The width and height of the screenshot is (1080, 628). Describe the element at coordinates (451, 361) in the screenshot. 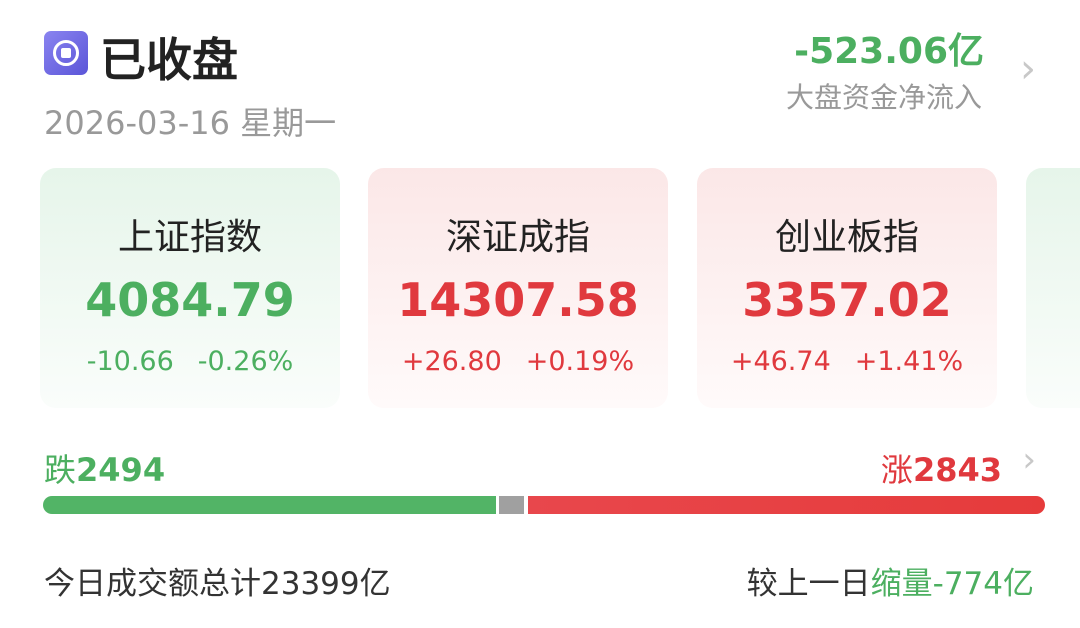

I see `index-change: +26.80` at that location.